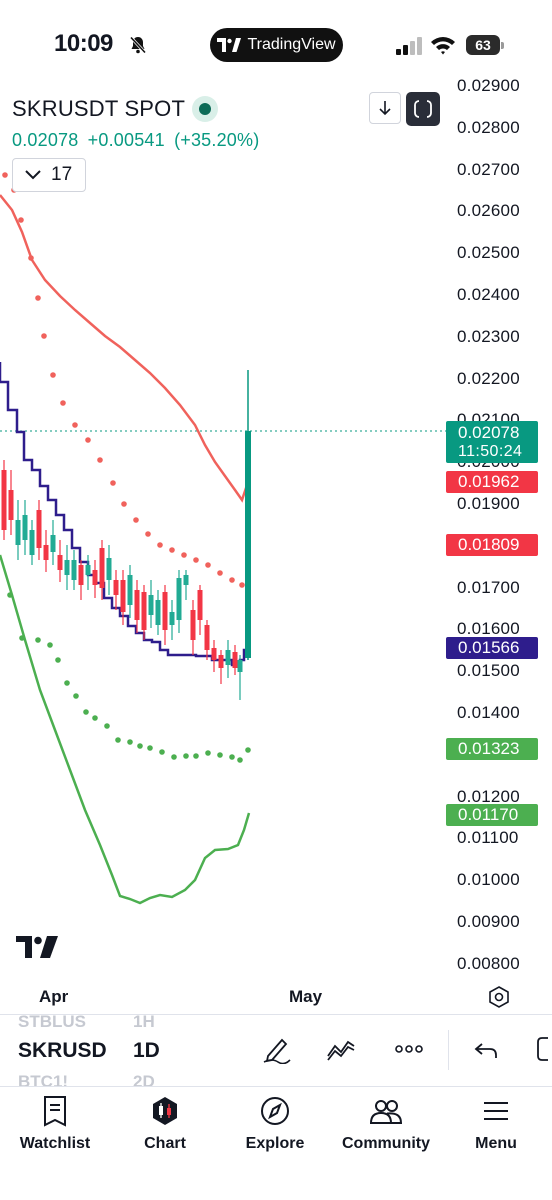 The height and width of the screenshot is (1200, 552). What do you see at coordinates (496, 1127) in the screenshot?
I see `nav-menu: Menu` at bounding box center [496, 1127].